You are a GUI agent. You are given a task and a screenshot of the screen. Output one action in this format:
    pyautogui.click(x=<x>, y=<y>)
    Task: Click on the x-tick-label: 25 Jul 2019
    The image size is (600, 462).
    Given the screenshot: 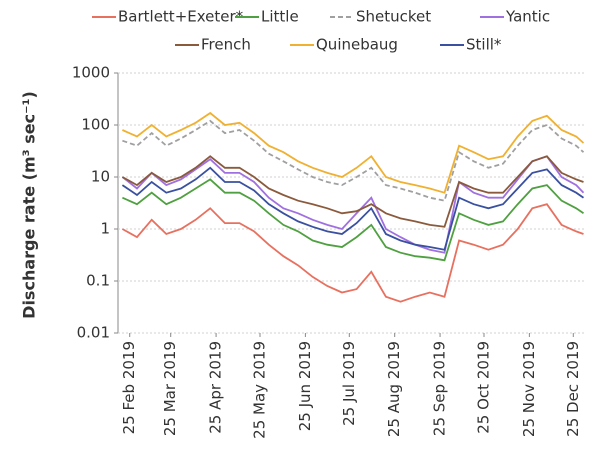 What is the action you would take?
    pyautogui.click(x=349, y=383)
    